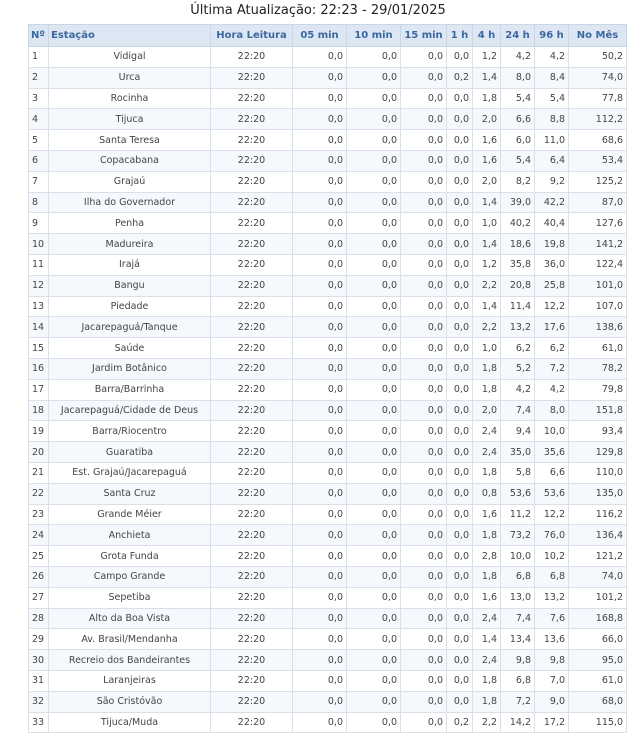 The width and height of the screenshot is (636, 750). Describe the element at coordinates (551, 160) in the screenshot. I see `table-cell: 6,4` at that location.